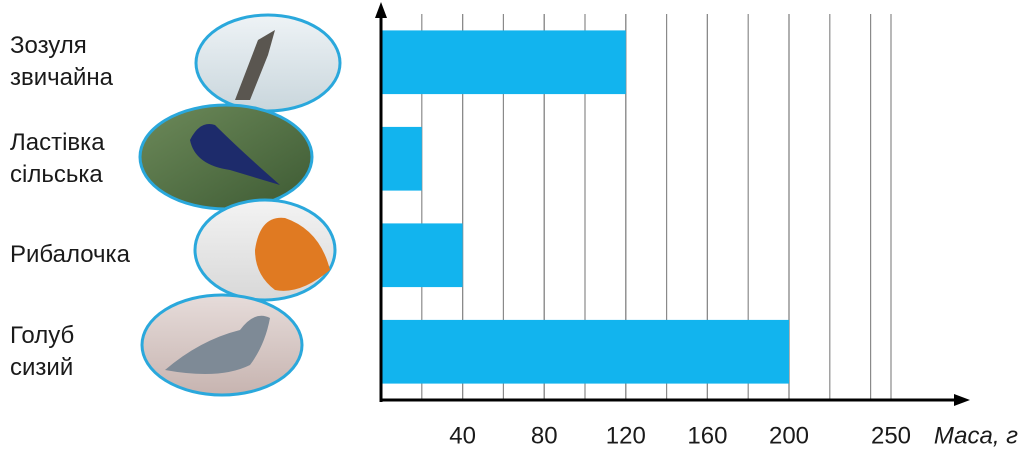 The height and width of the screenshot is (451, 1026). Describe the element at coordinates (70, 255) in the screenshot. I see `category-label: Рибалочка` at that location.